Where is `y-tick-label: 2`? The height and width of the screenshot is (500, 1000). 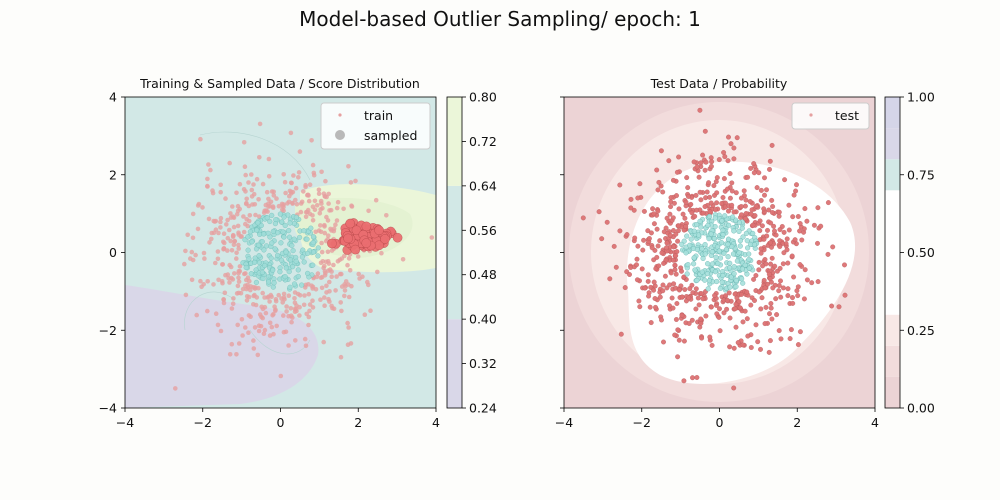
y-tick-label: 2 is located at coordinates (113, 174).